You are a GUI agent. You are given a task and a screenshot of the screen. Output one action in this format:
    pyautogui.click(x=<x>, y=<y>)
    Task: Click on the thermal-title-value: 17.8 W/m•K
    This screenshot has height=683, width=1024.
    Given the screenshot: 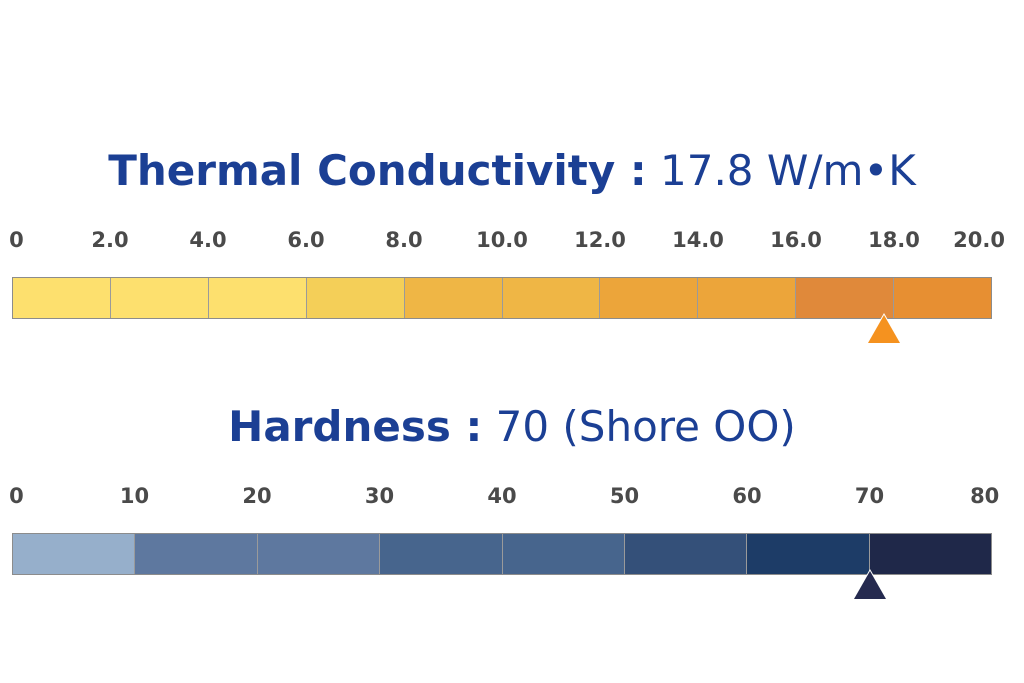 What is the action you would take?
    pyautogui.click(x=788, y=170)
    